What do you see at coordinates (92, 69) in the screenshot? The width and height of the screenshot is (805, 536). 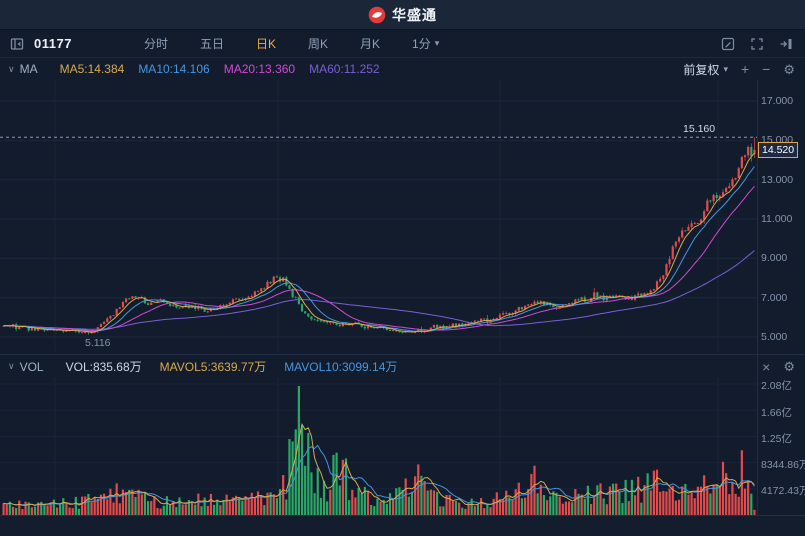 I see `ma5-value: MA5:14.384` at bounding box center [92, 69].